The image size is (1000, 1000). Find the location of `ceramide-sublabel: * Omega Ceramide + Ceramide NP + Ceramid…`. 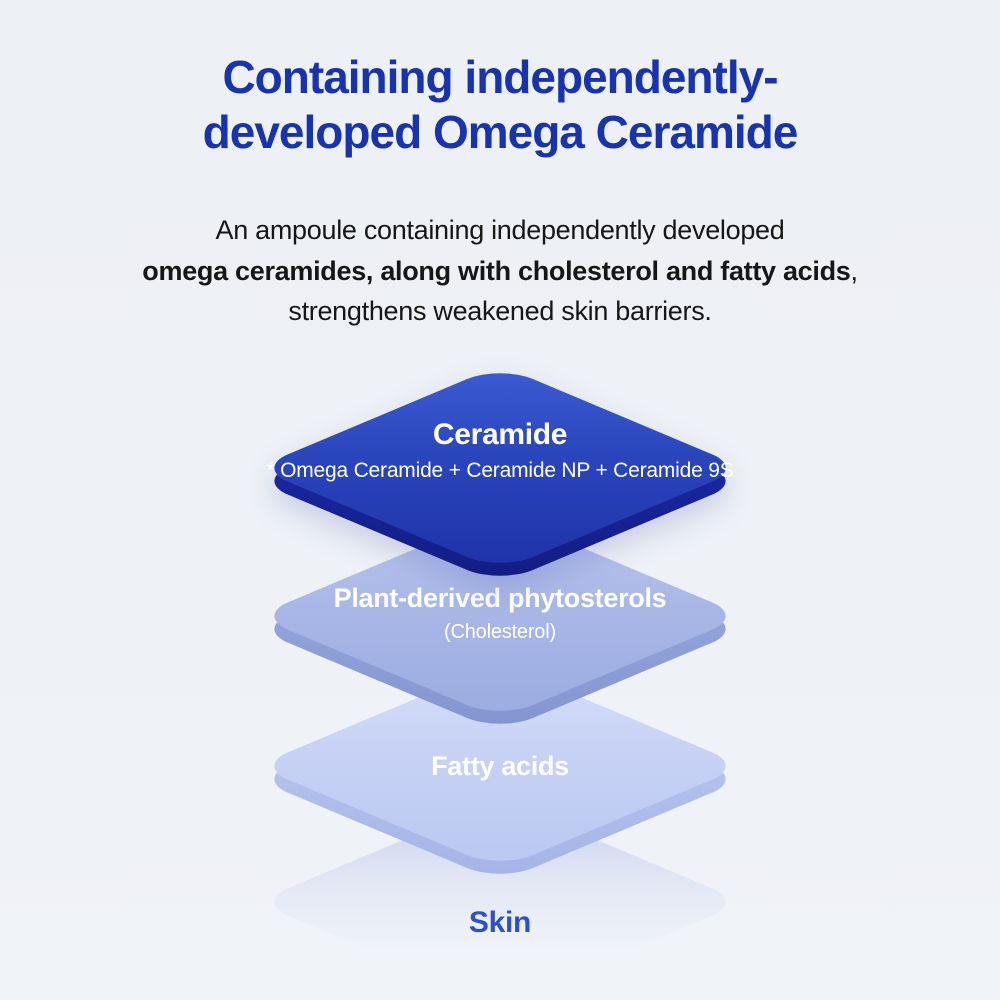

ceramide-sublabel: * Omega Ceramide + Ceramide NP + Ceramid… is located at coordinates (500, 470).